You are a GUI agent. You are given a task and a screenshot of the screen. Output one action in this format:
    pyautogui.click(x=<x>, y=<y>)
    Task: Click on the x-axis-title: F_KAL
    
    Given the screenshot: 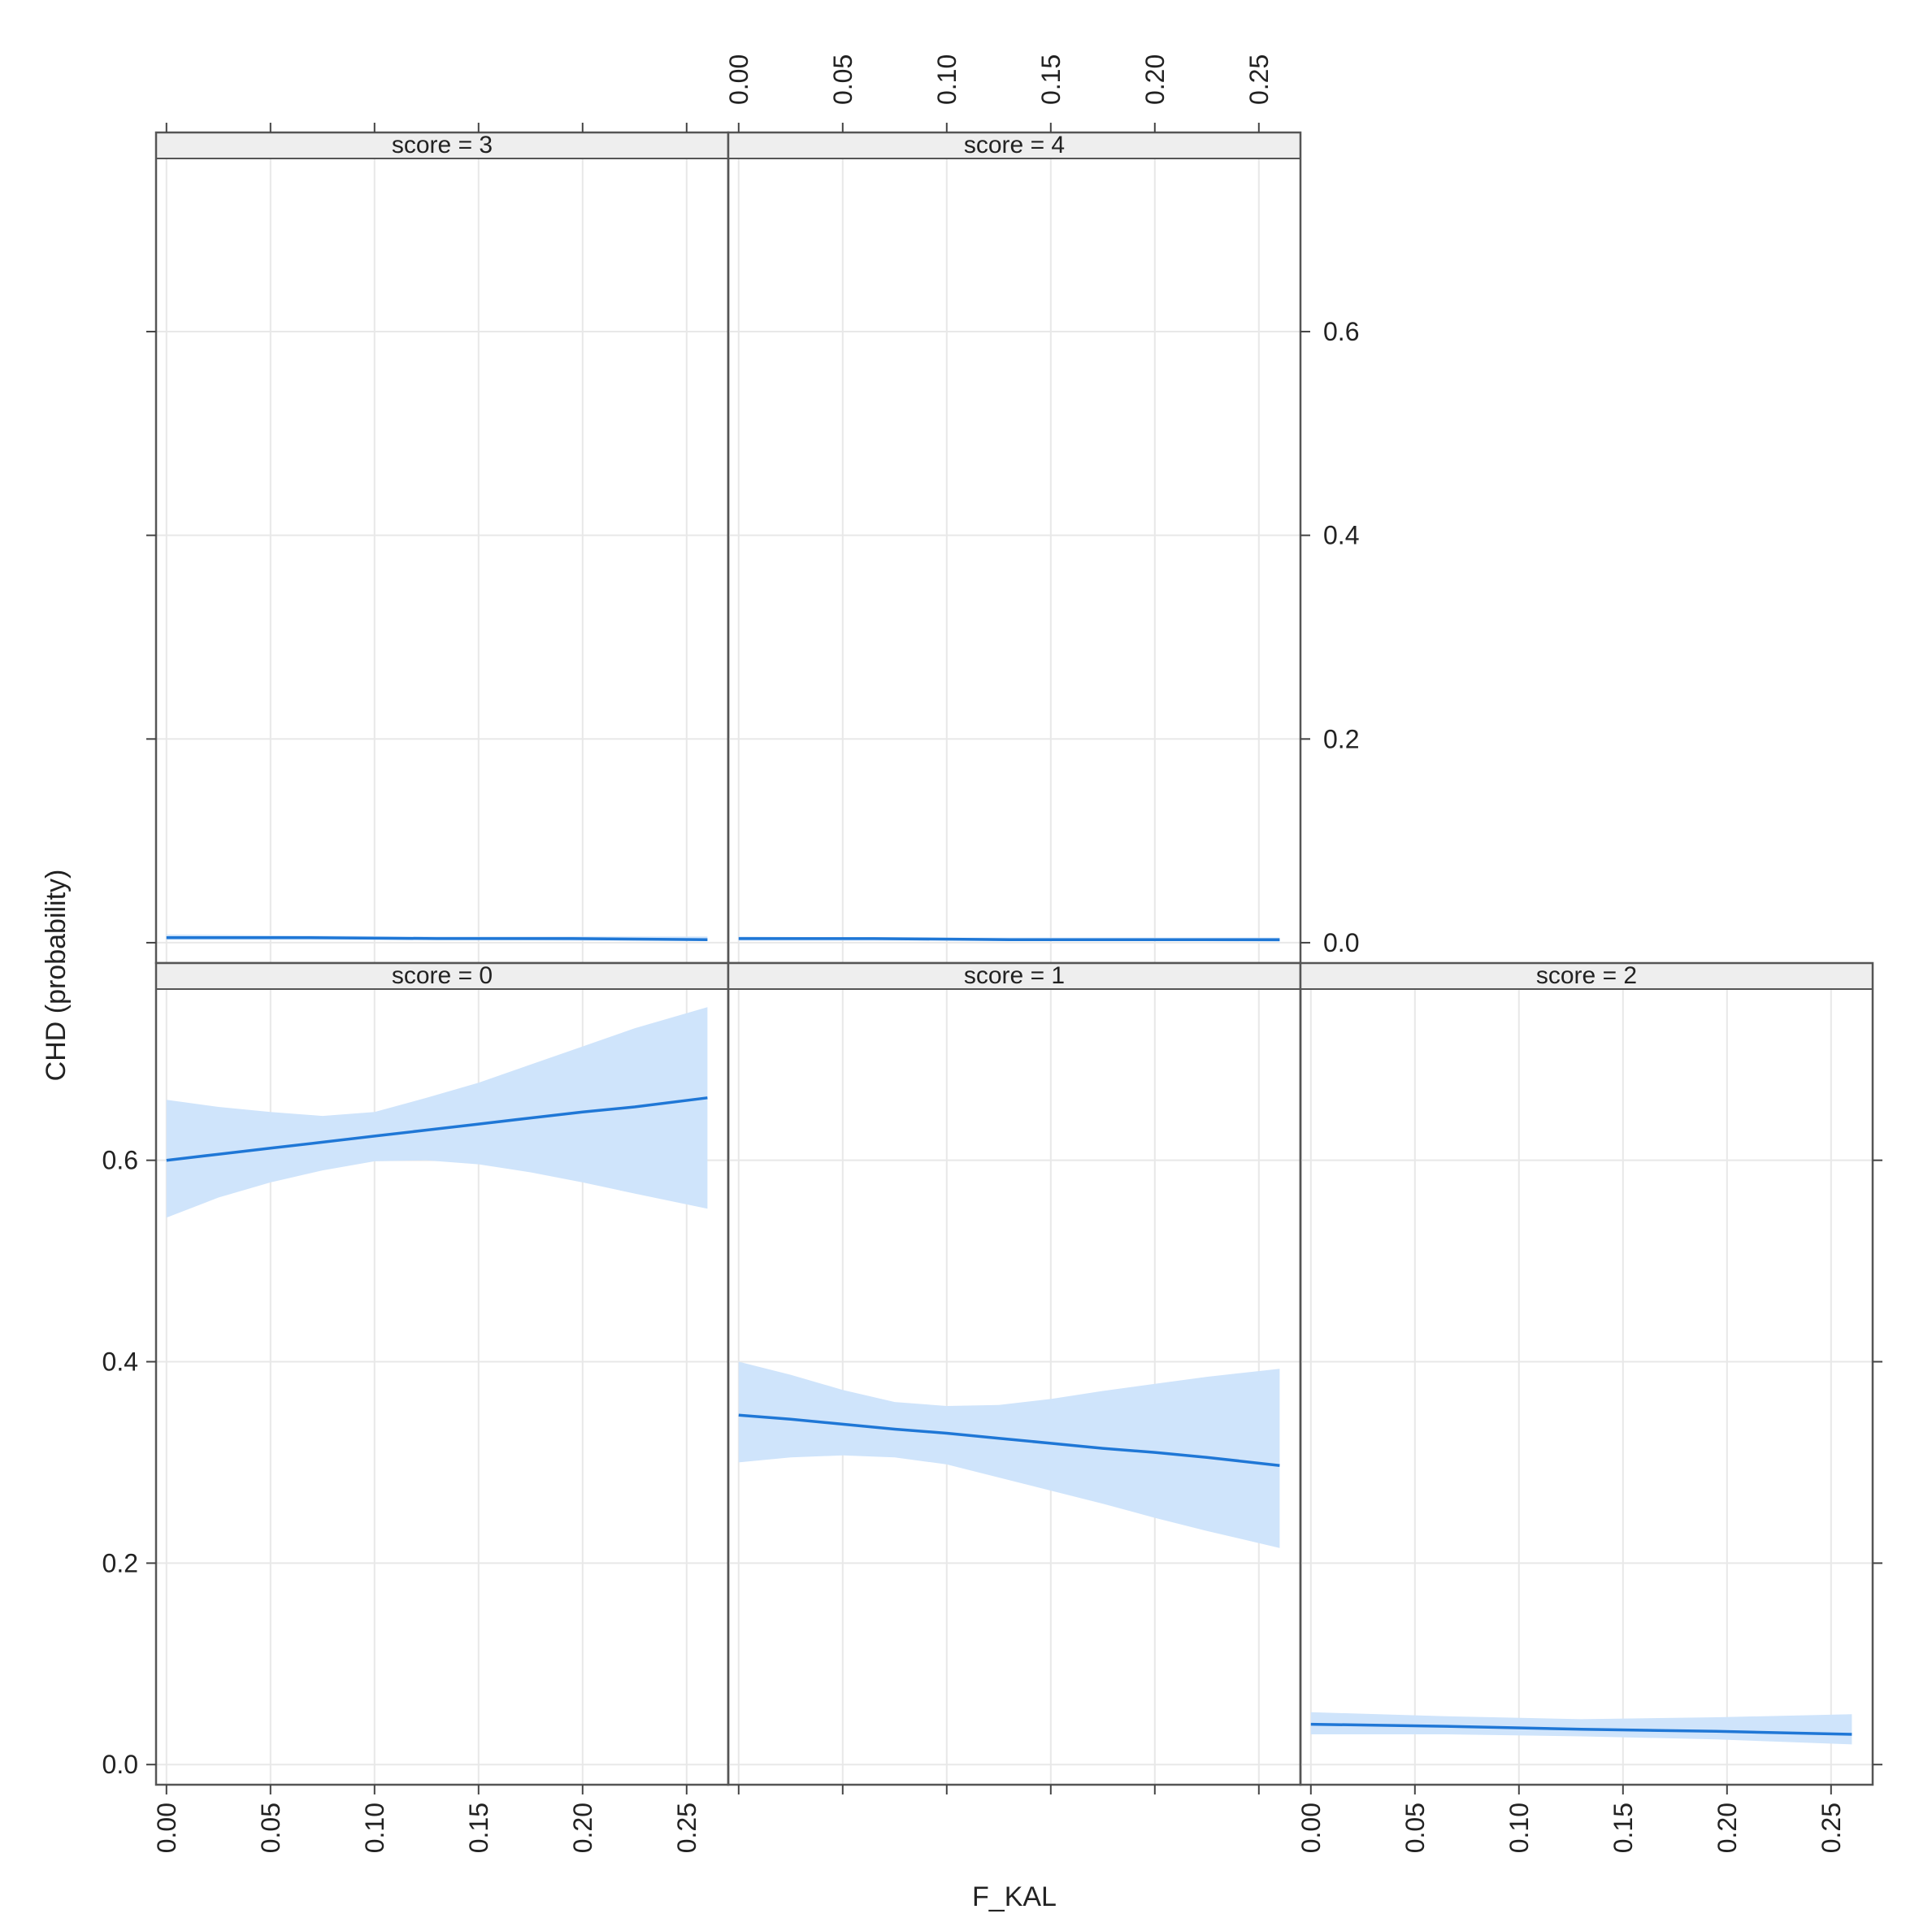 What is the action you would take?
    pyautogui.click(x=1014, y=1896)
    